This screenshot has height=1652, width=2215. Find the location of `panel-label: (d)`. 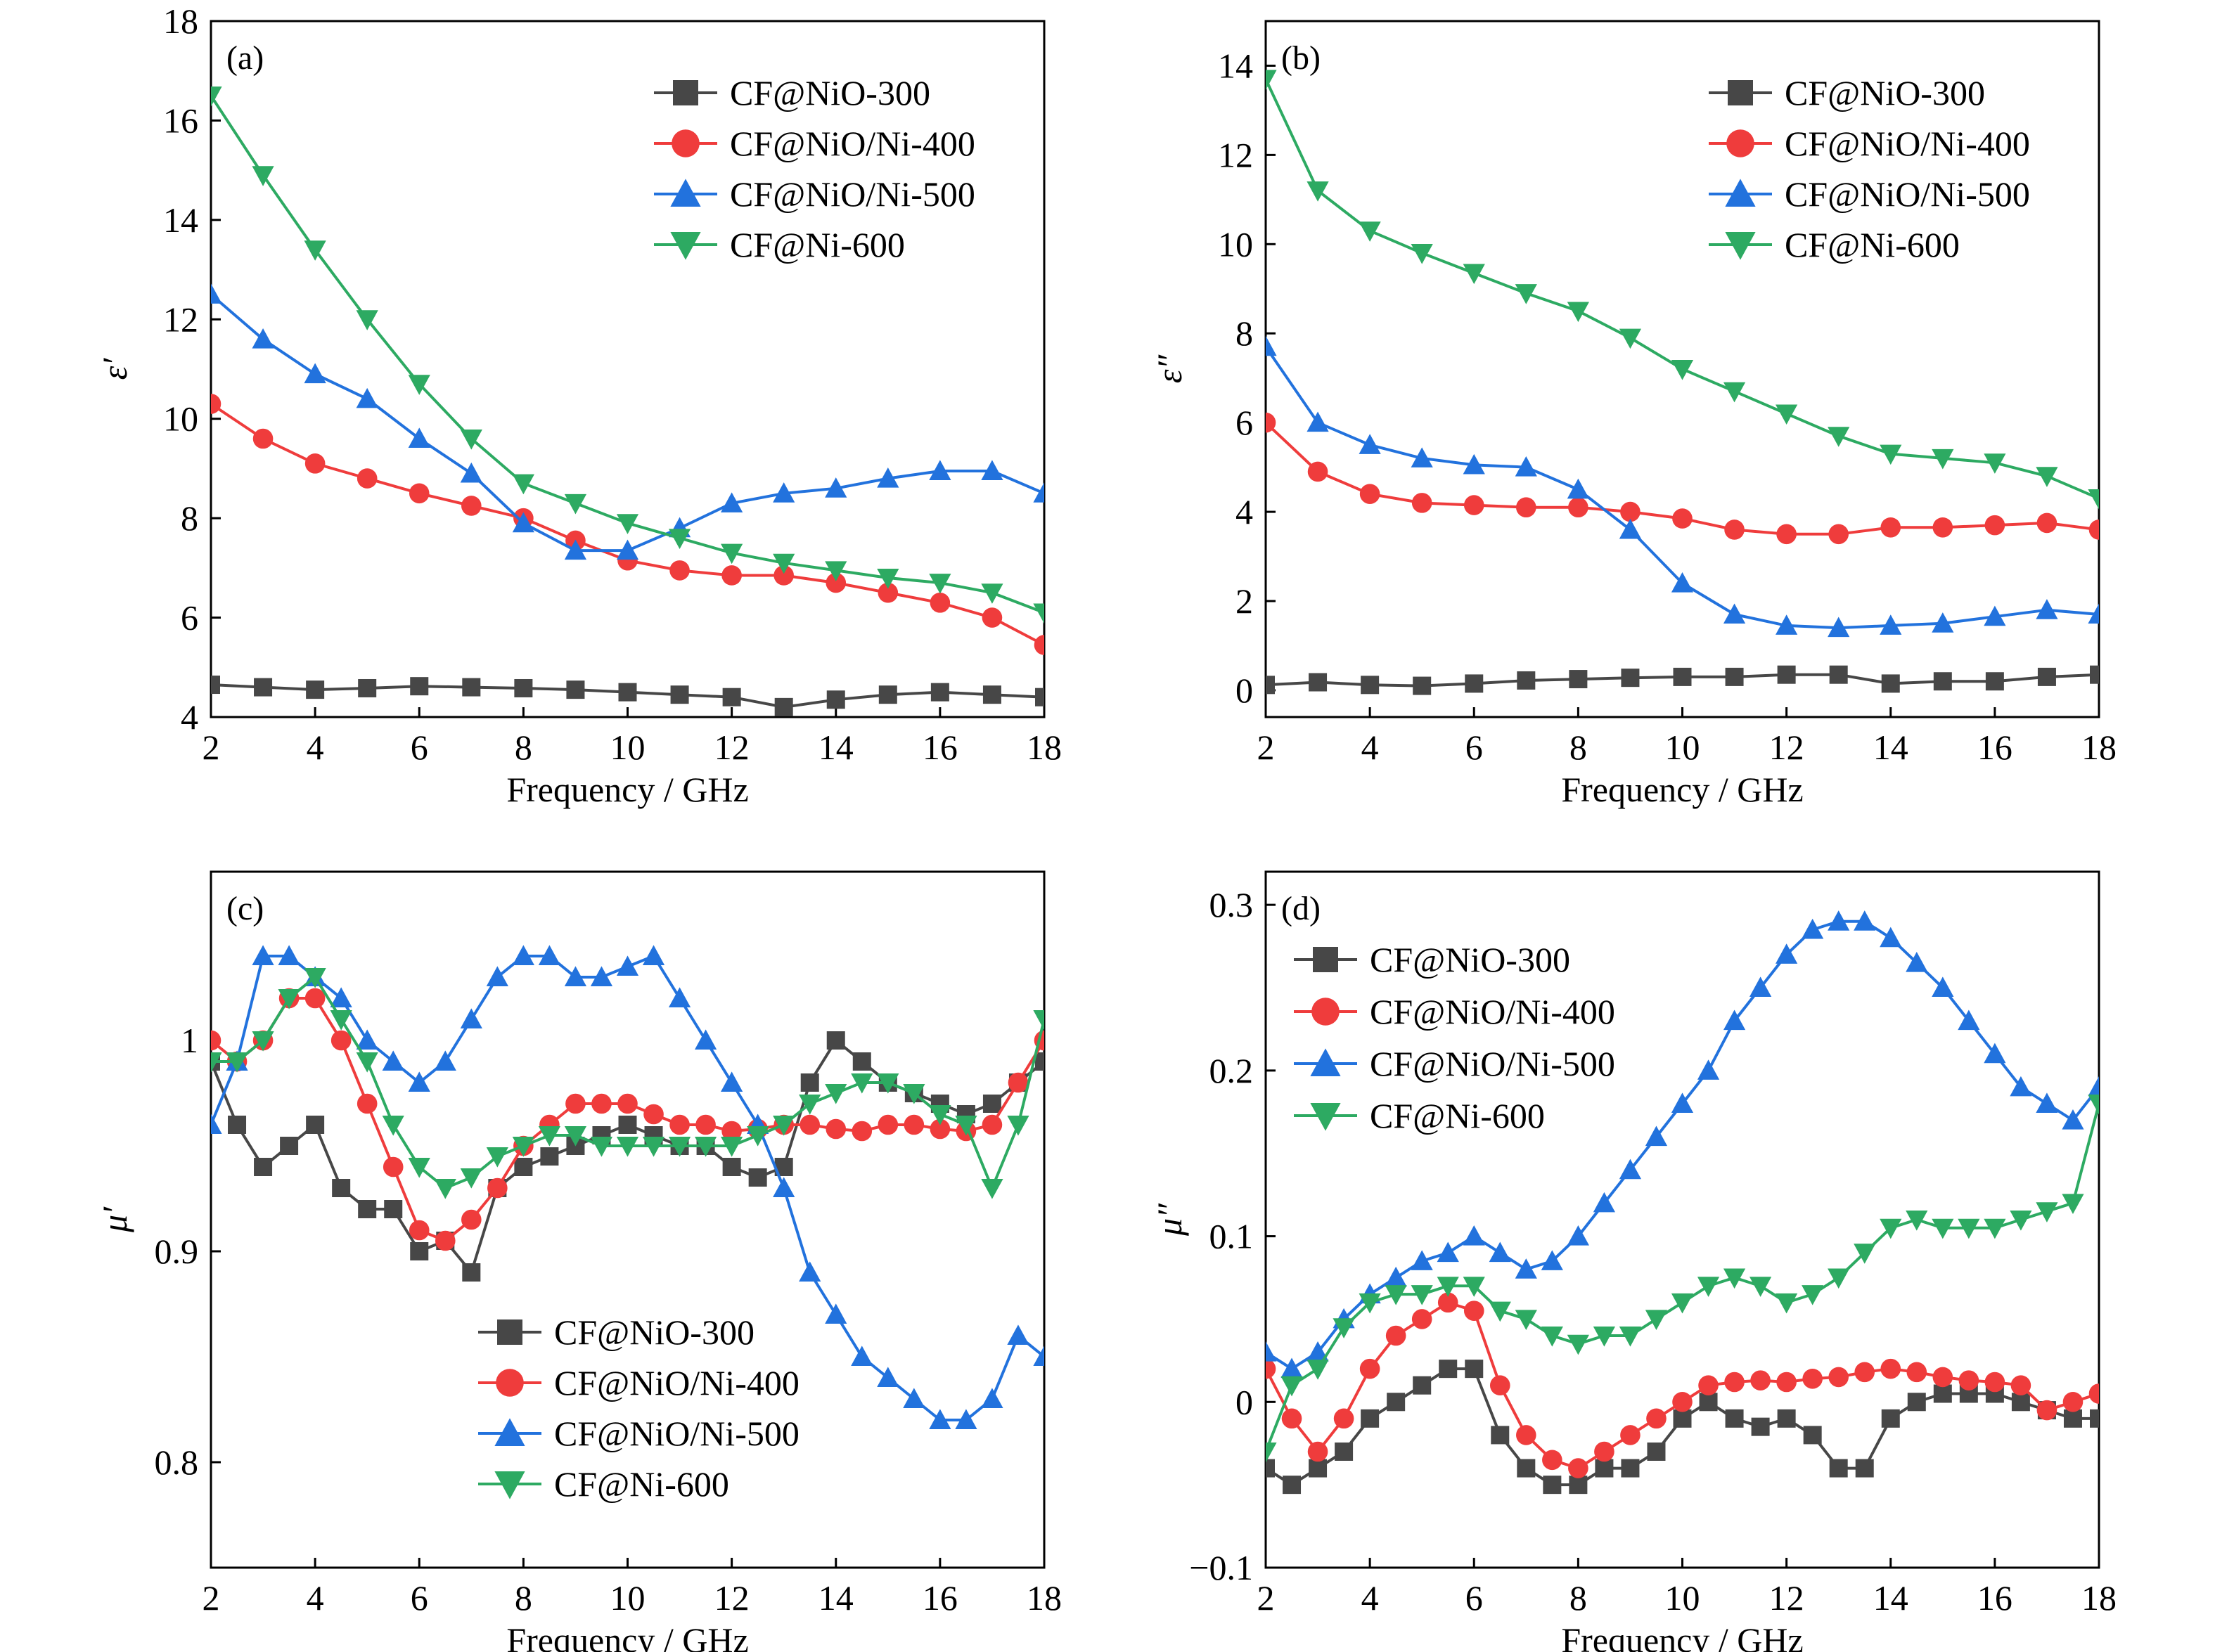

panel-label: (d) is located at coordinates (1301, 909).